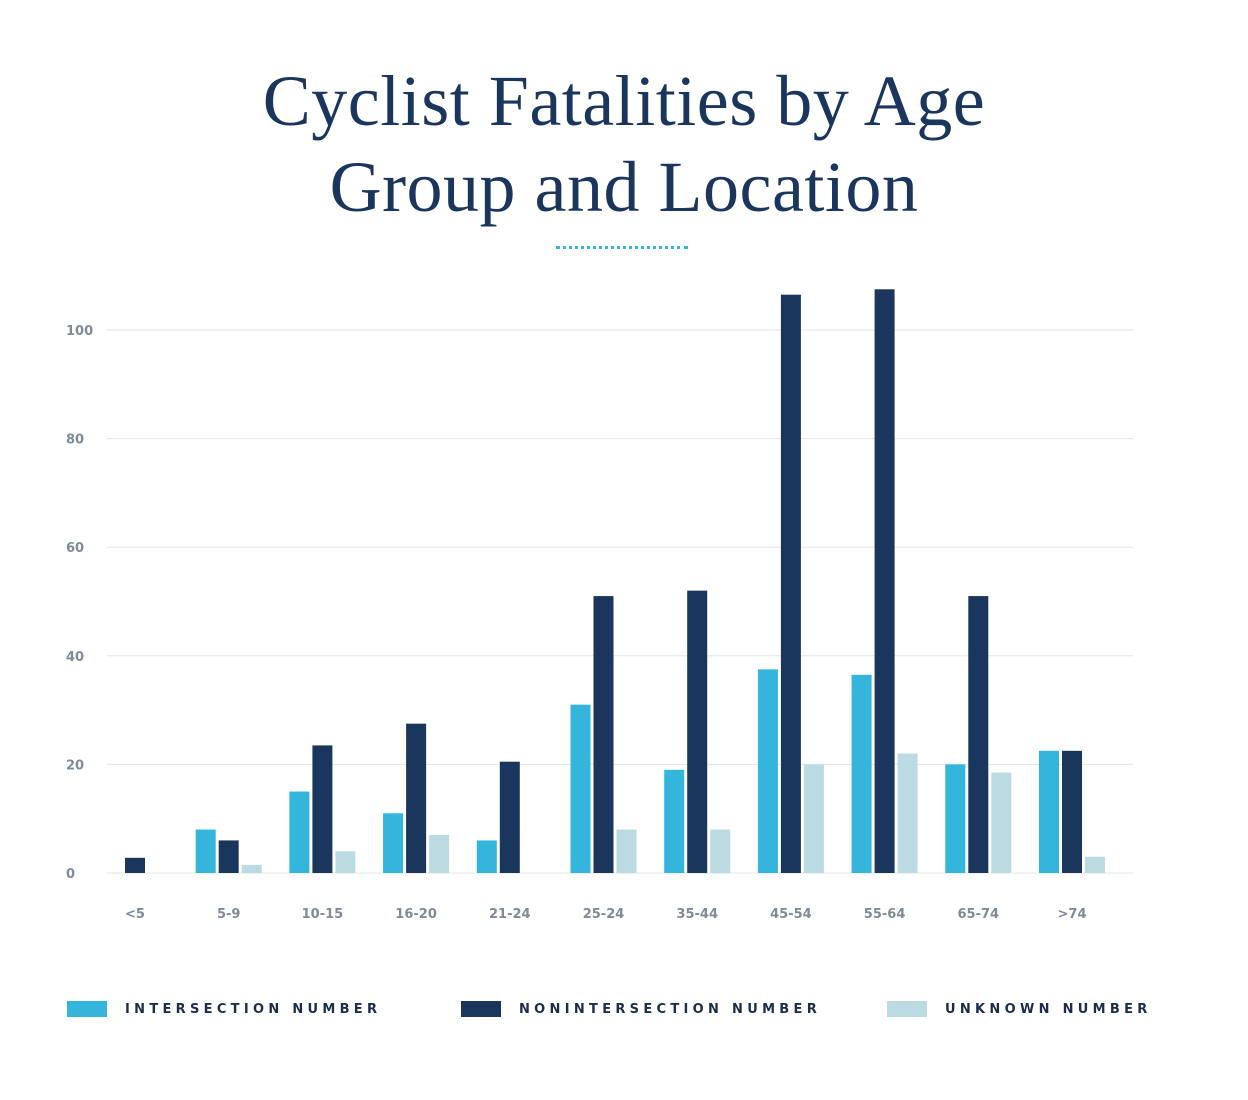 This screenshot has height=1100, width=1248. I want to click on x-tick-label: 55-64, so click(885, 914).